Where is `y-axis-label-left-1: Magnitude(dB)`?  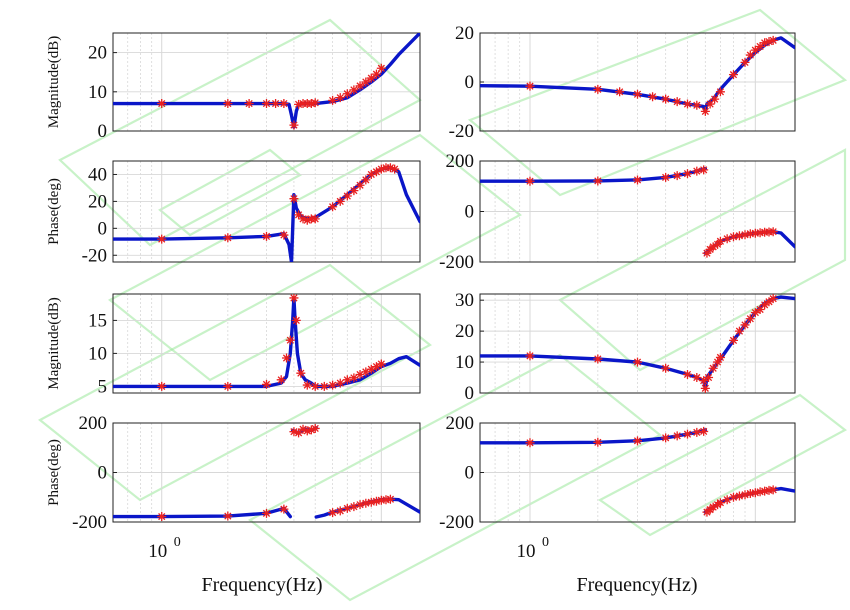 y-axis-label-left-1: Magnitude(dB) is located at coordinates (54, 82).